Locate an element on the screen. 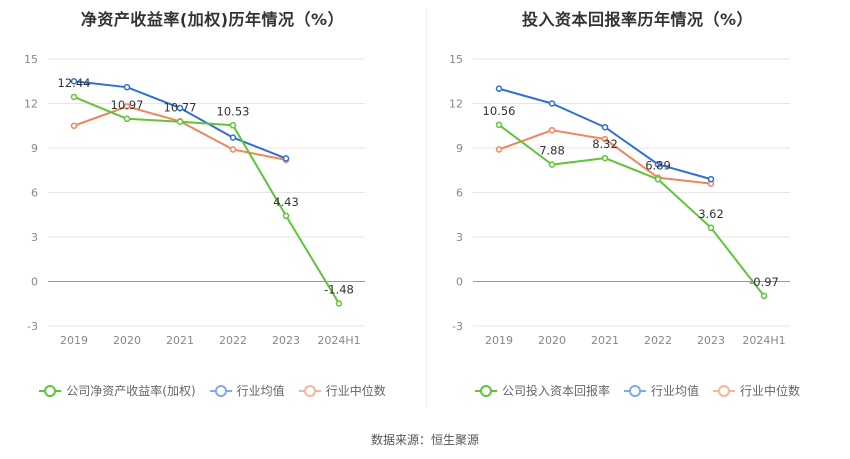  data-label: 10.77 is located at coordinates (180, 108).